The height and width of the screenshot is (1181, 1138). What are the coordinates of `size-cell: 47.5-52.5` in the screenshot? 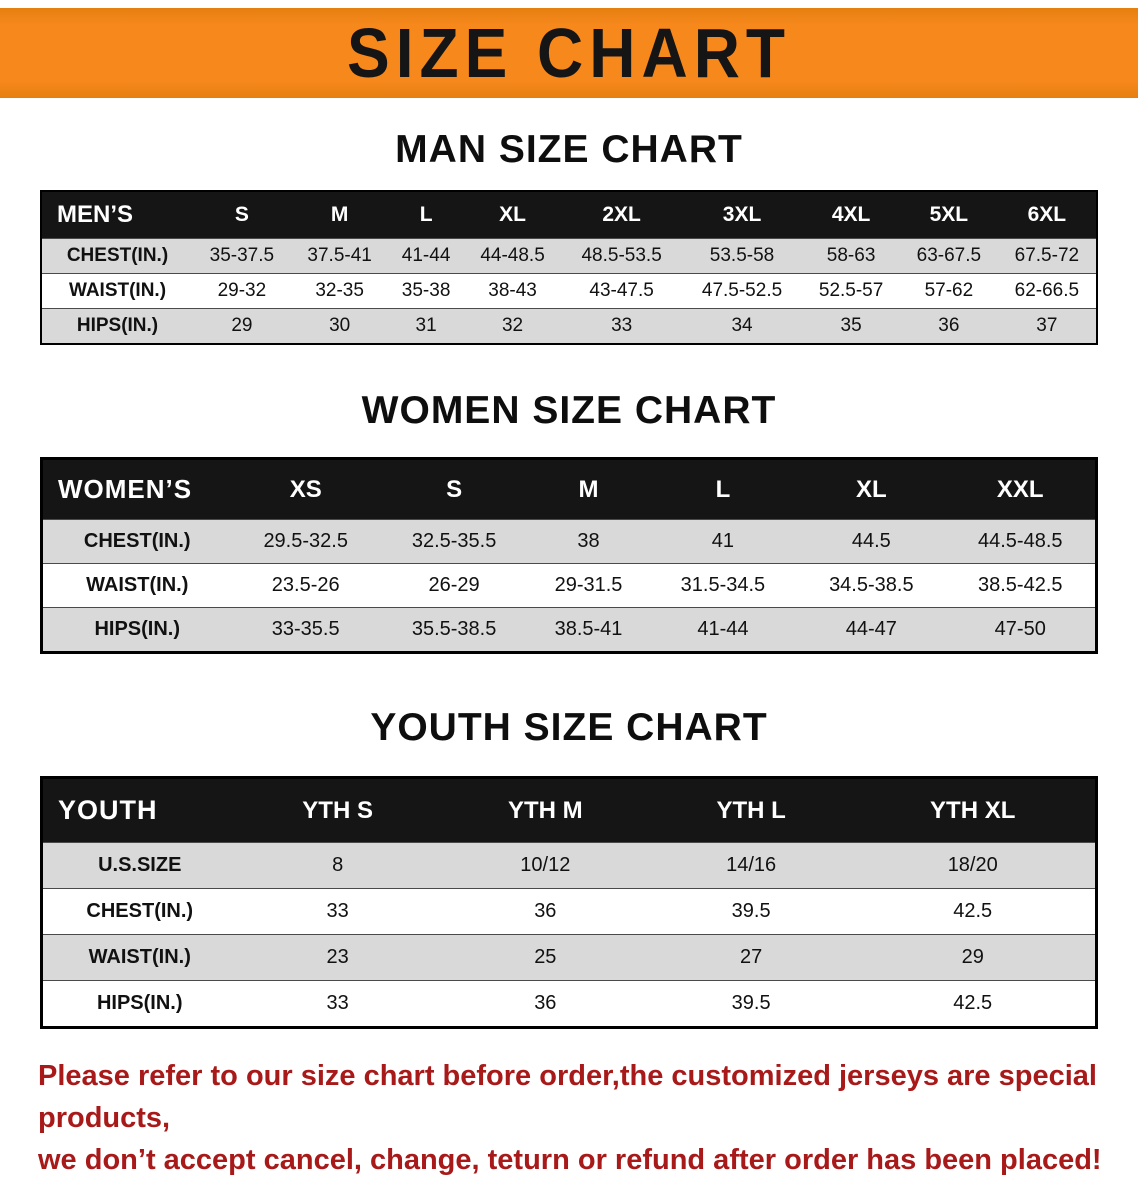 It's located at (742, 291).